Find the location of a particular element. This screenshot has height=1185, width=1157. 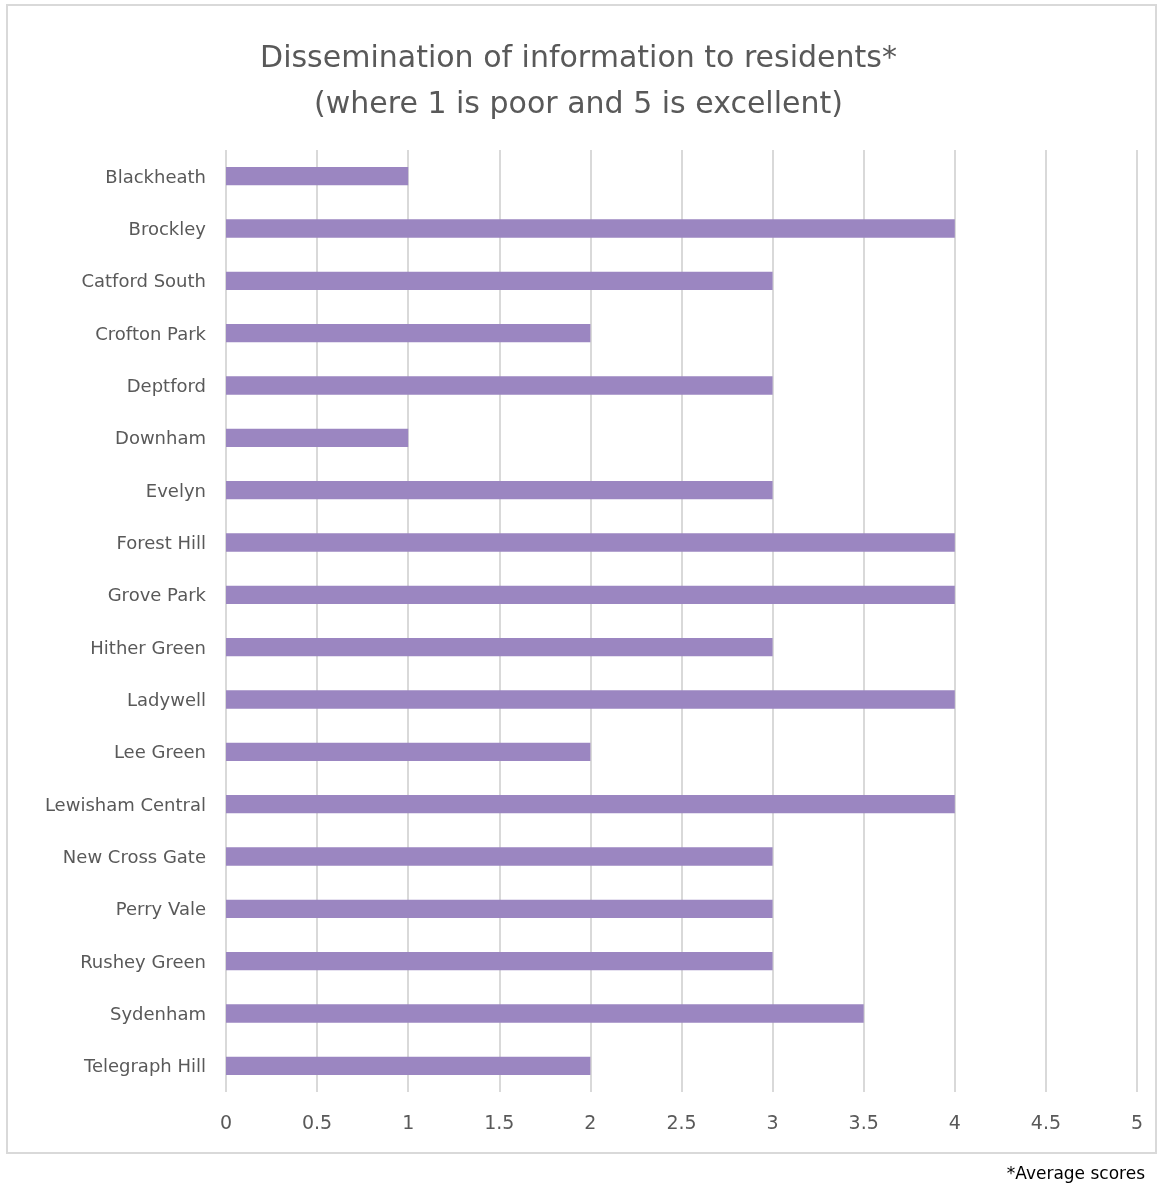

y-tick-label: Telegraph Hill is located at coordinates (144, 1066).